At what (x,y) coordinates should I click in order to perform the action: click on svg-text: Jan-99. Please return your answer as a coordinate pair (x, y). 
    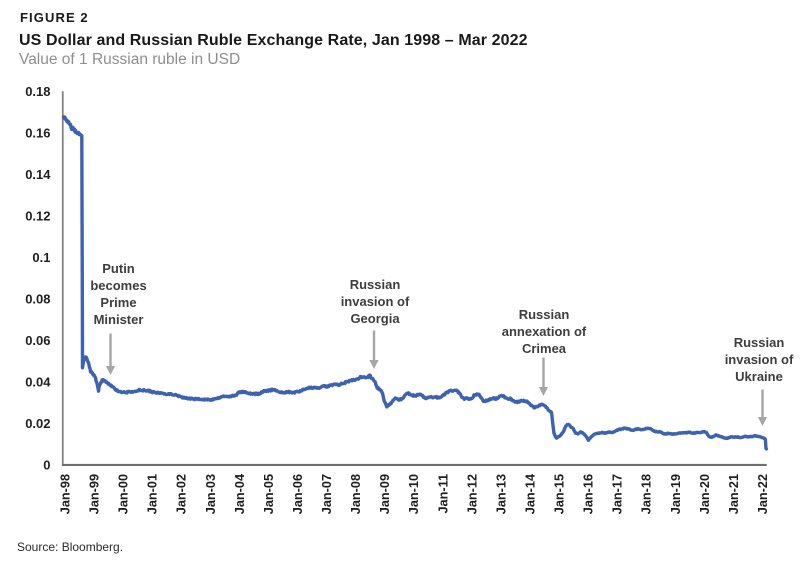
    Looking at the image, I should click on (95, 494).